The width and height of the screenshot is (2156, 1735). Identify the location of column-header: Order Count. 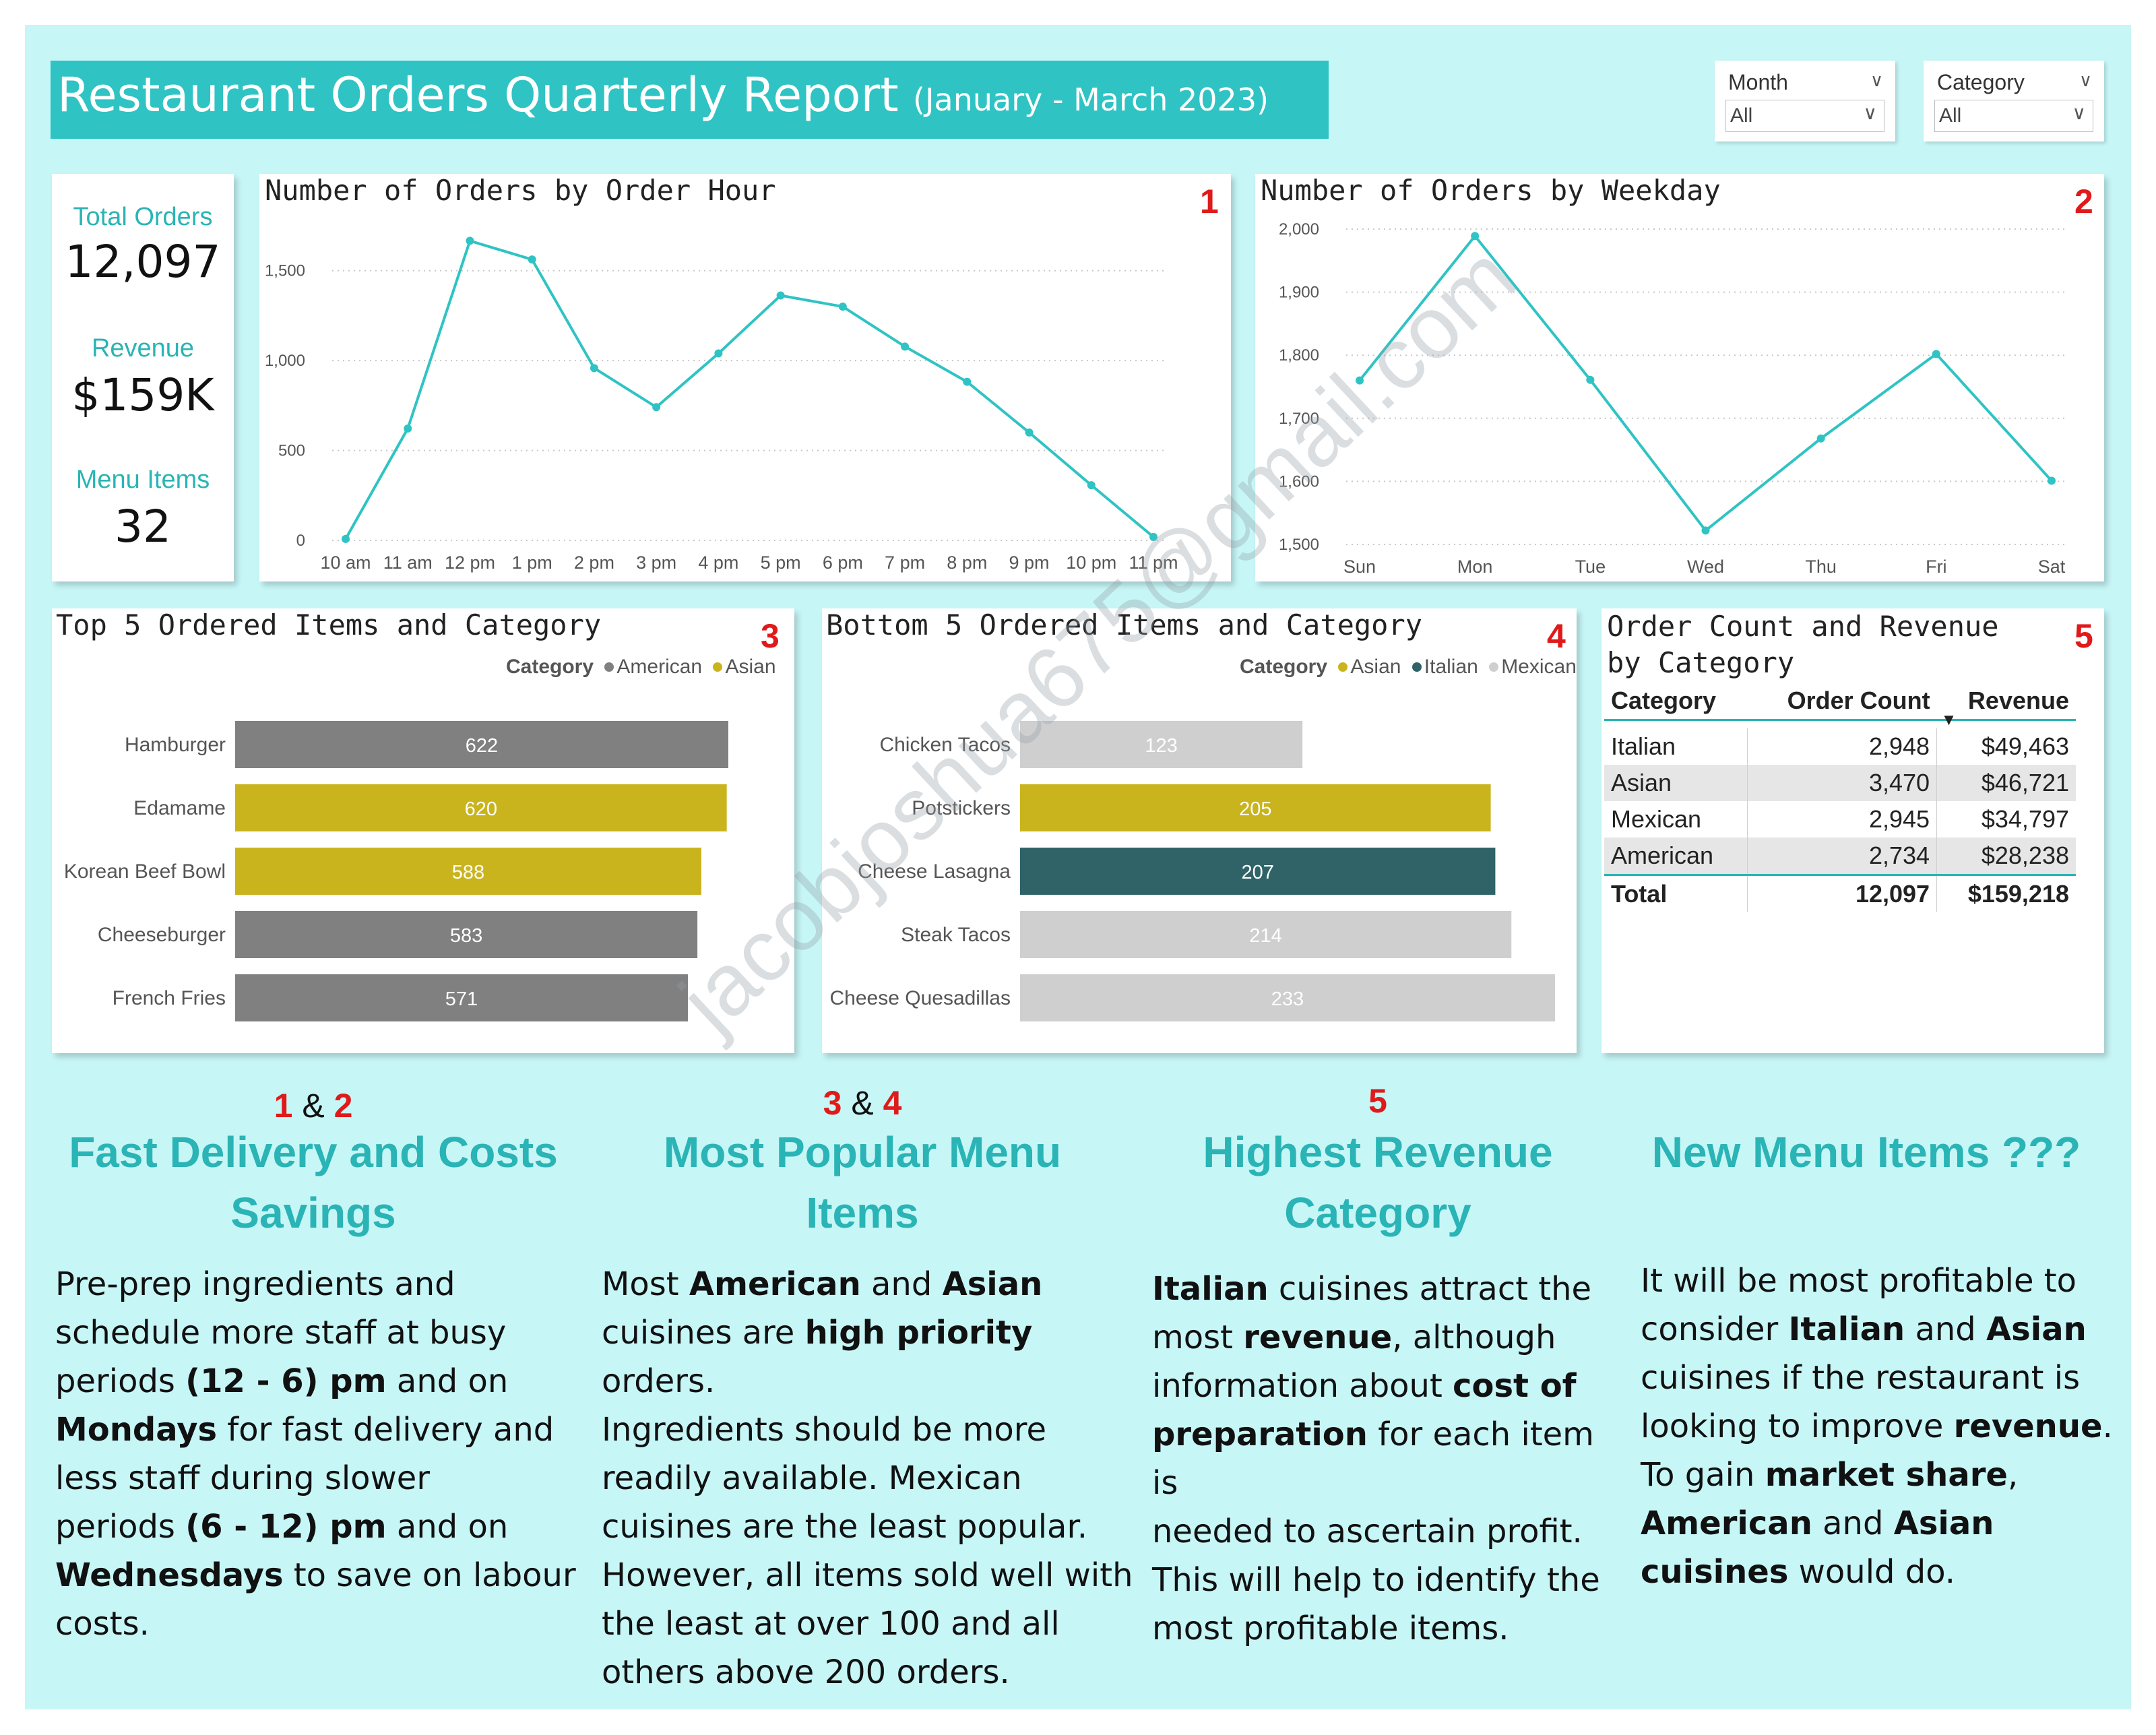
(1858, 700).